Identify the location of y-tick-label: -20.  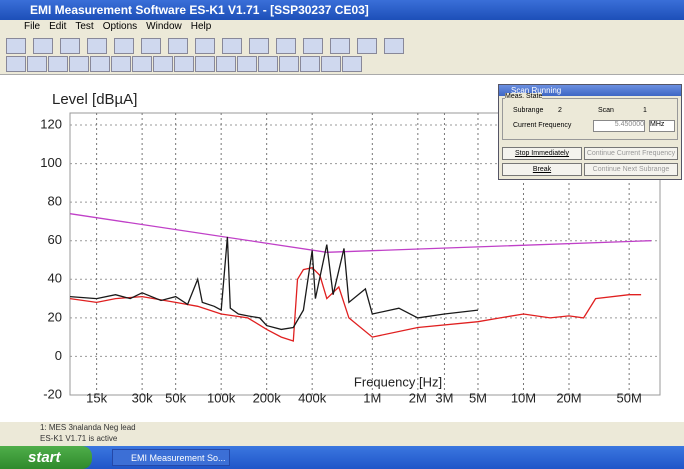
(52, 393).